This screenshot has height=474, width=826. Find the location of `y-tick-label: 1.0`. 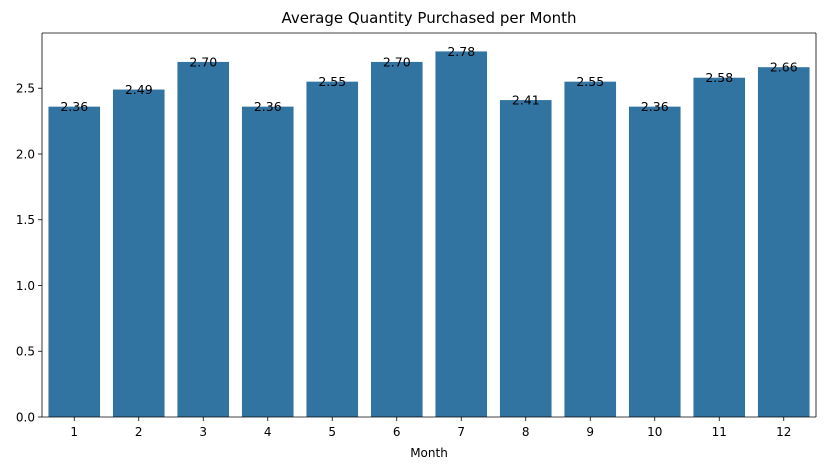

y-tick-label: 1.0 is located at coordinates (25, 286).